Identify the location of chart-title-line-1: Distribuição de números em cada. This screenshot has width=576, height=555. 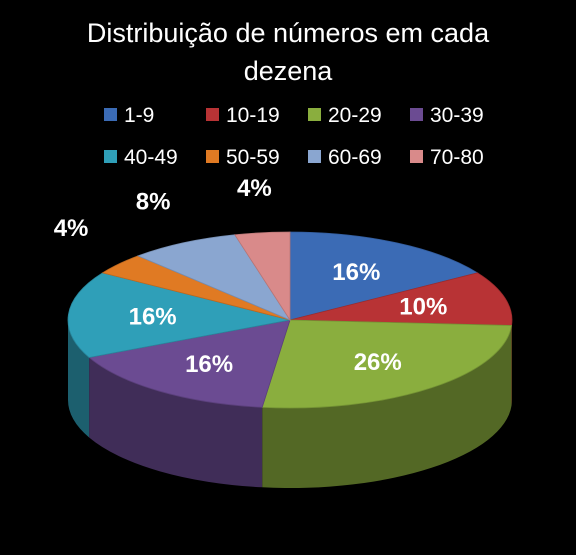
(288, 33).